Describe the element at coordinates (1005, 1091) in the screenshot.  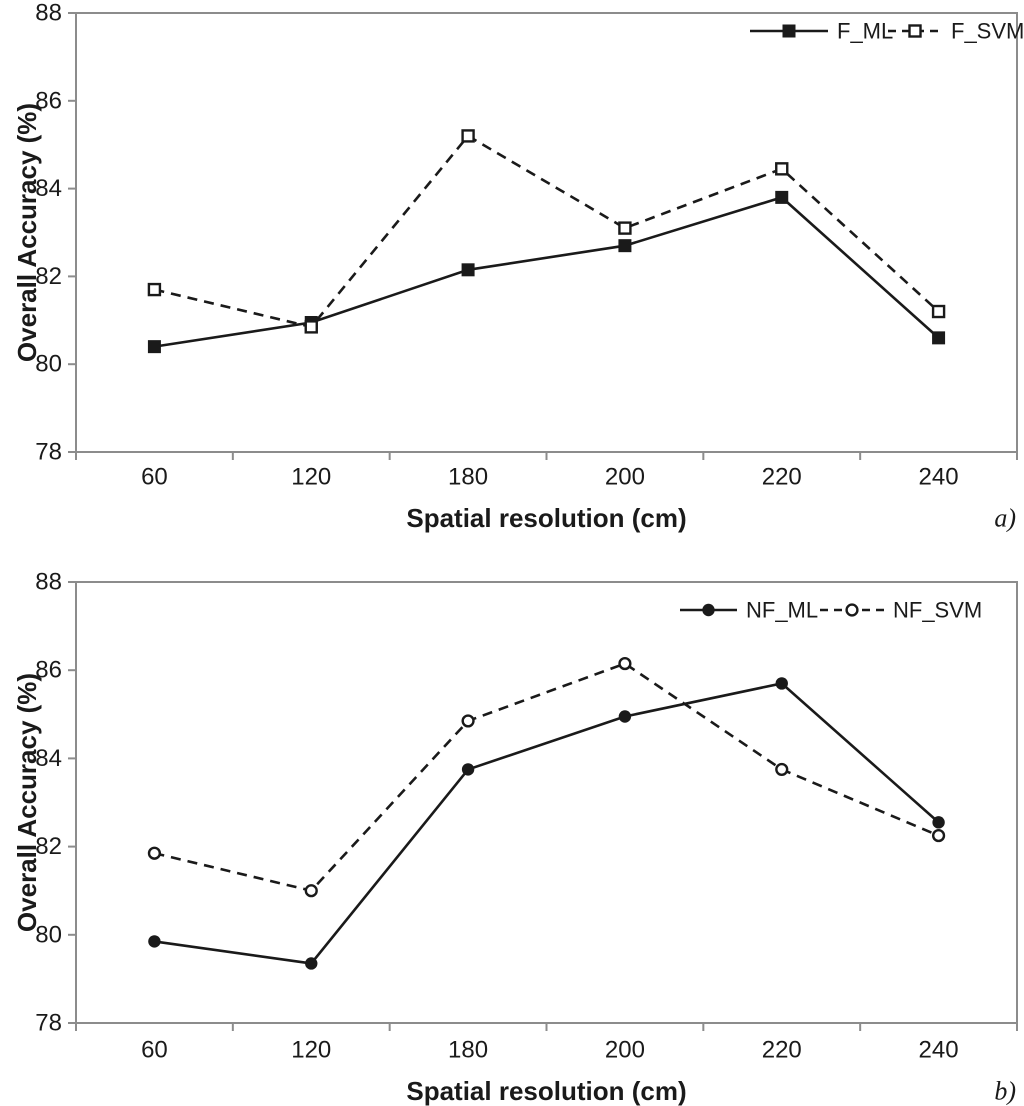
I see `panel-label: b)` at that location.